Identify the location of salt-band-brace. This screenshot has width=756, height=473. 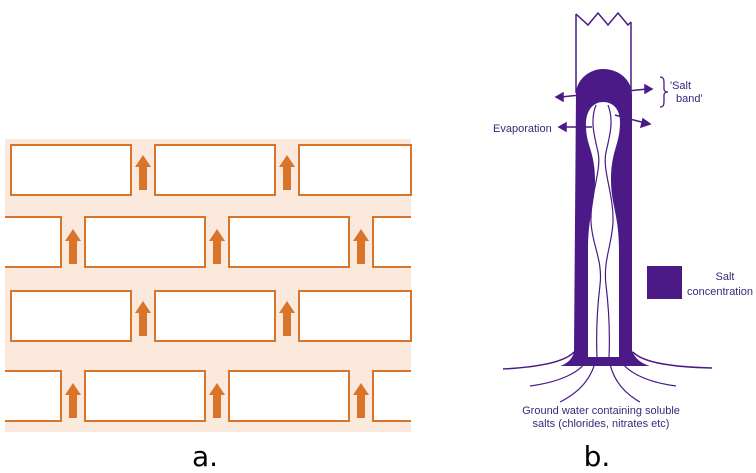
(664, 92).